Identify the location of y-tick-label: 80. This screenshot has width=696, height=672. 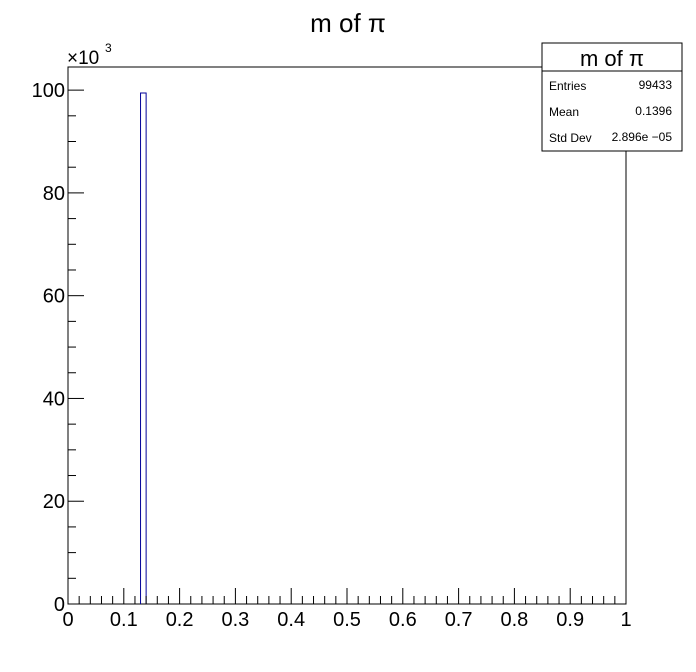
(54, 194).